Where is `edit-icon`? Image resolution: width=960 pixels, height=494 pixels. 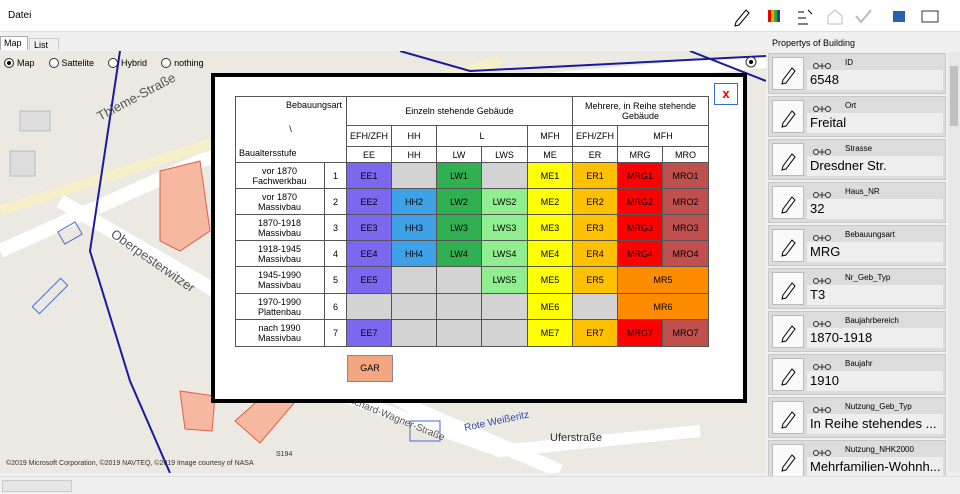
edit-icon is located at coordinates (742, 18).